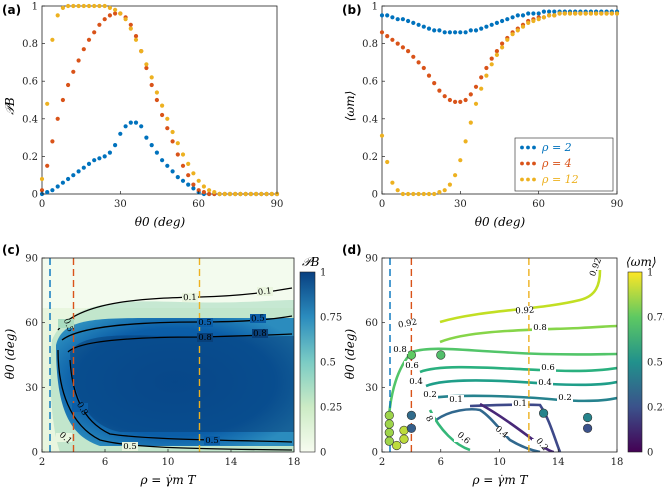 The height and width of the screenshot is (494, 664). Describe the element at coordinates (130, 447) in the screenshot. I see `contour-label-c-10: 0.5` at that location.